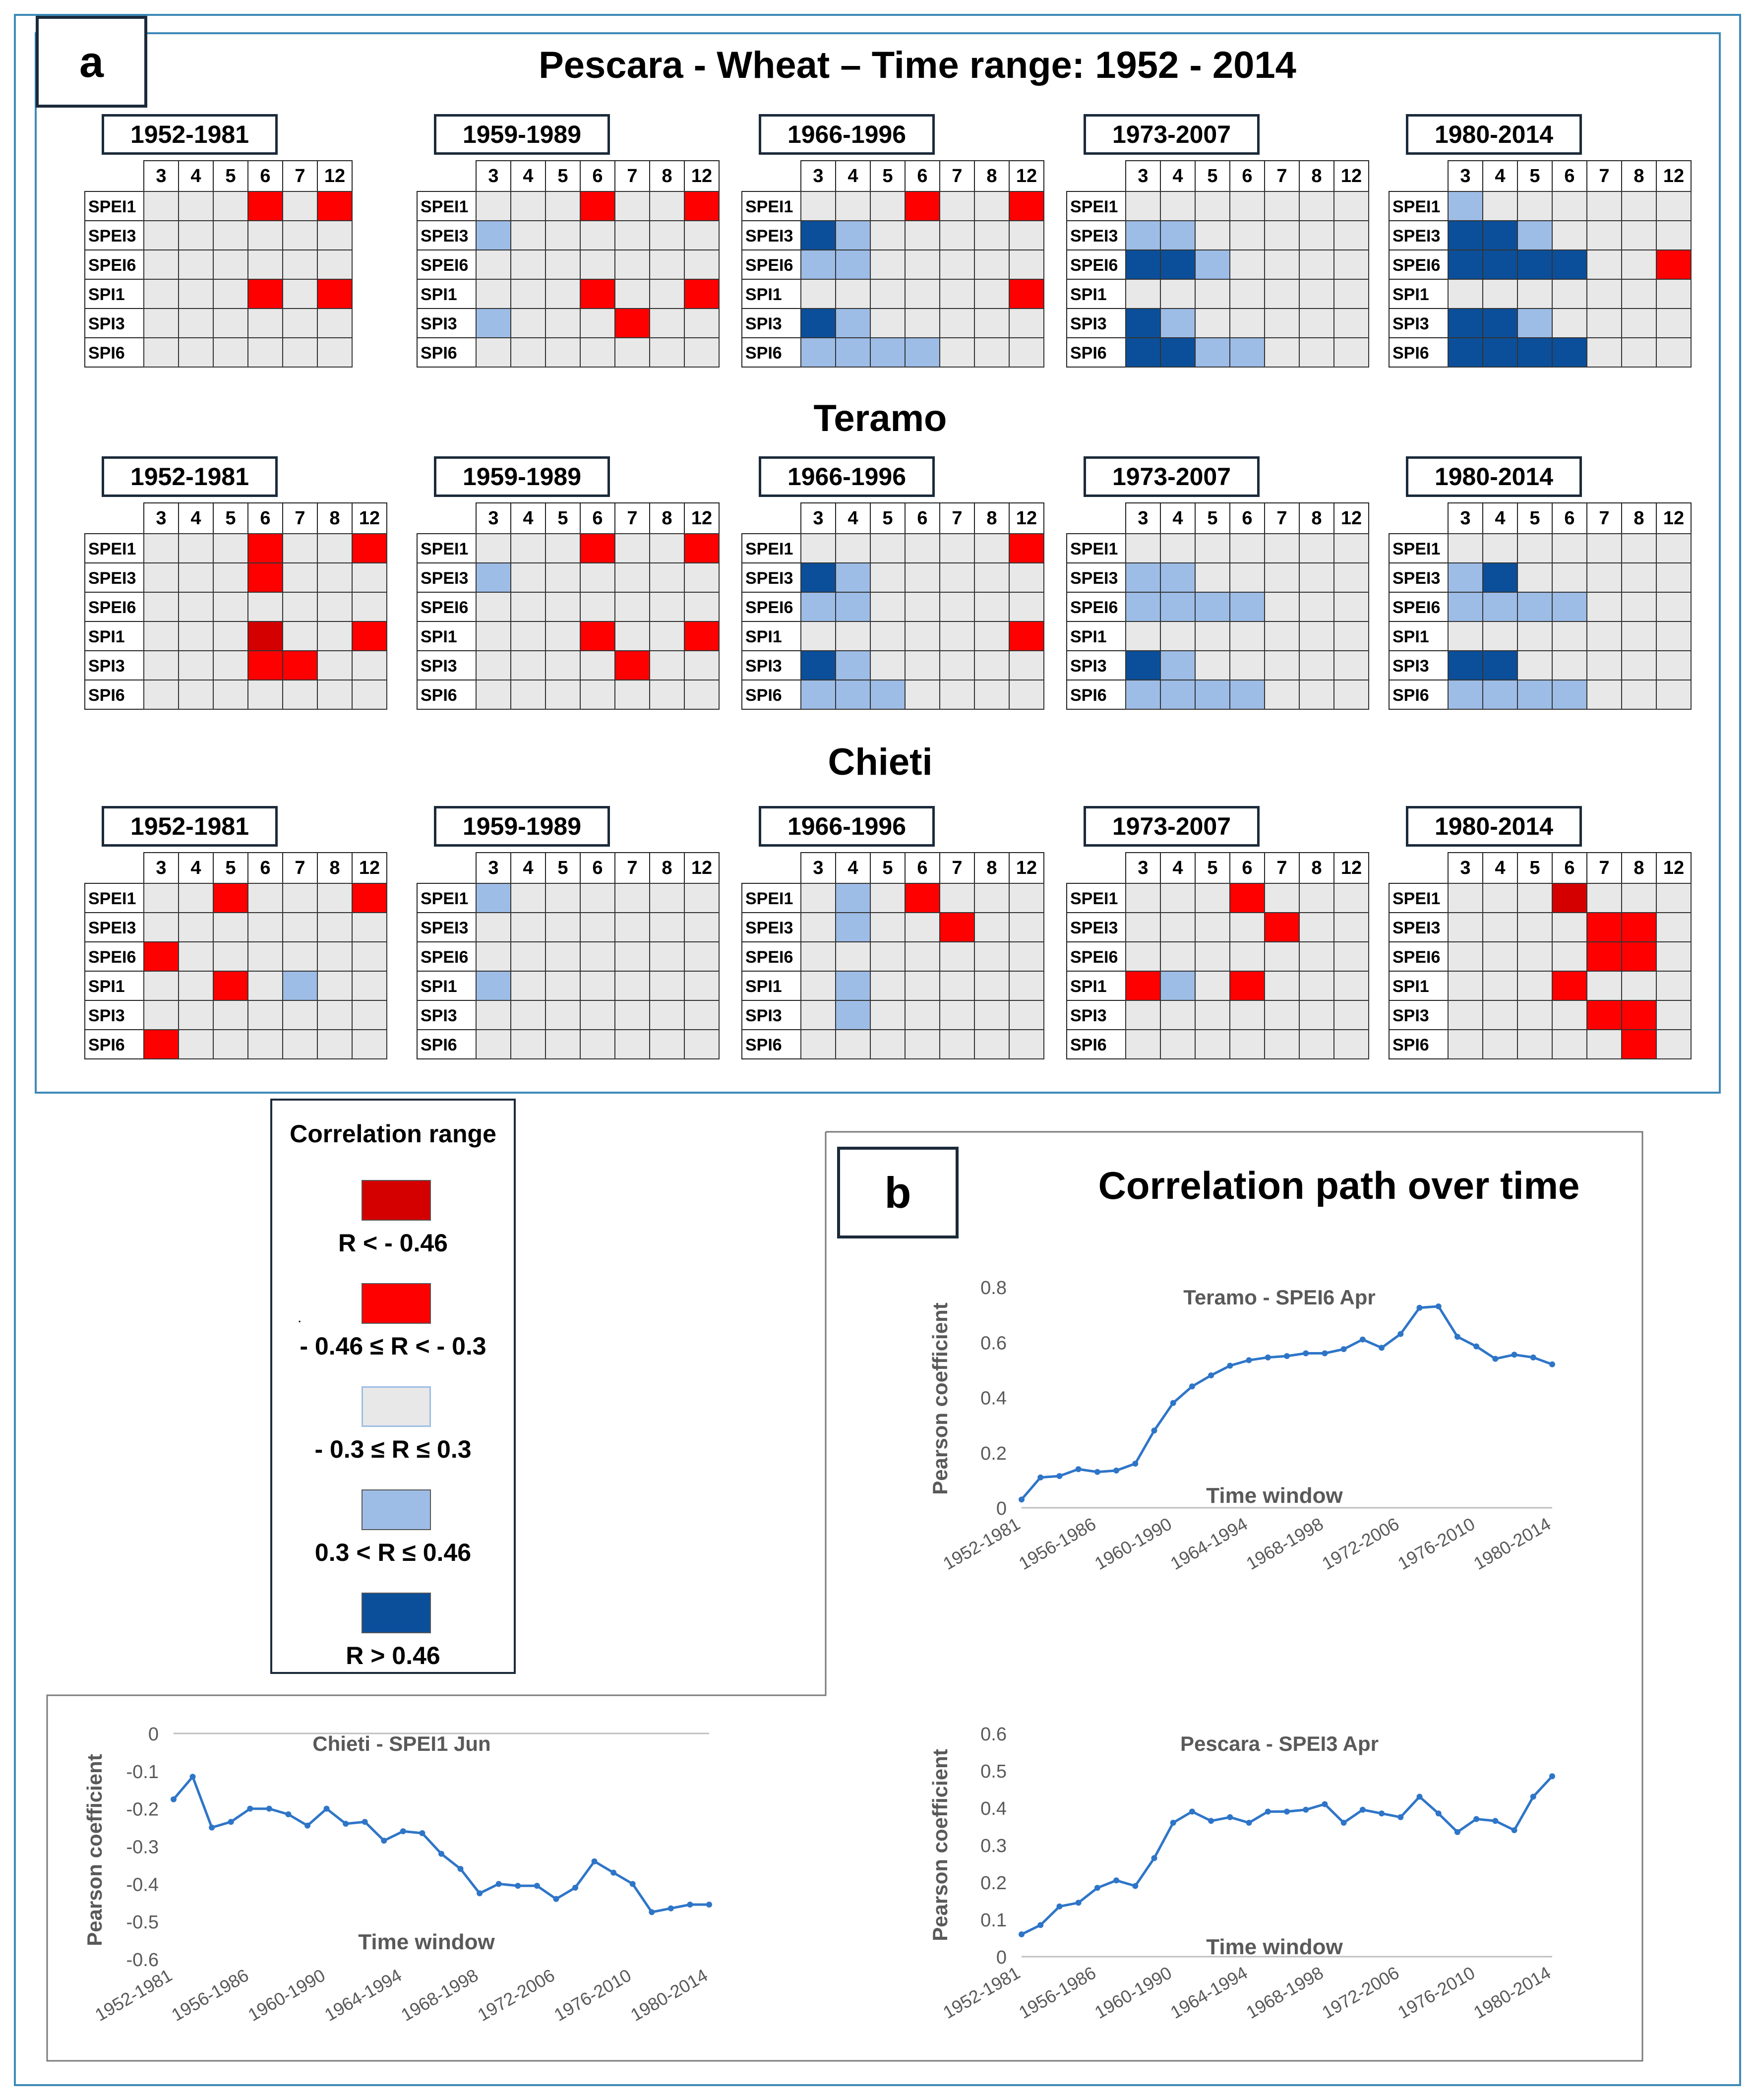  I want to click on heatmap-column-label: 7, so click(1281, 868).